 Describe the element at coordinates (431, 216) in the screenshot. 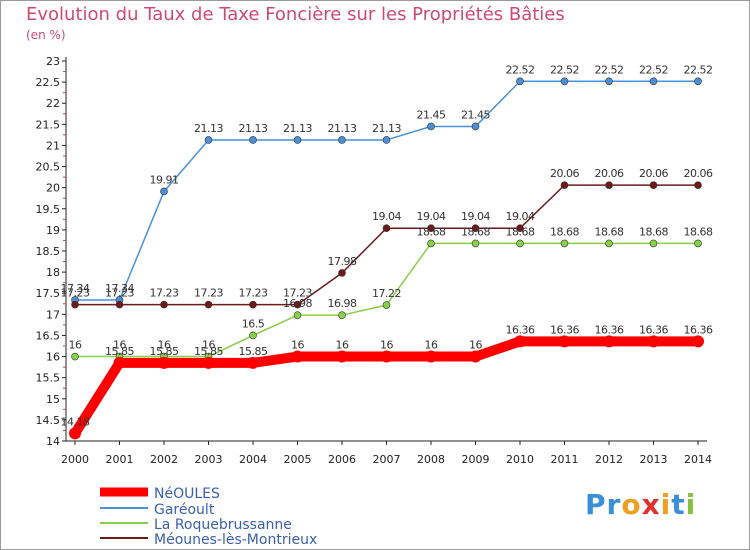

I see `data-label: 19.04` at that location.